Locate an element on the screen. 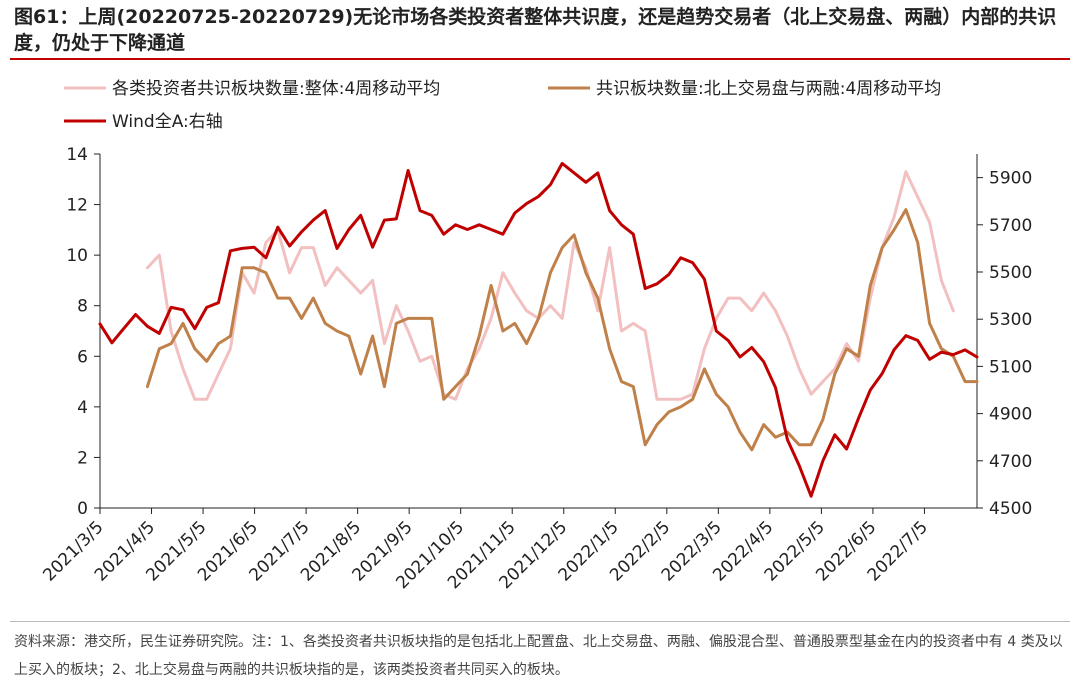 The width and height of the screenshot is (1080, 695). y-right-tick-label: 4500 is located at coordinates (1010, 509).